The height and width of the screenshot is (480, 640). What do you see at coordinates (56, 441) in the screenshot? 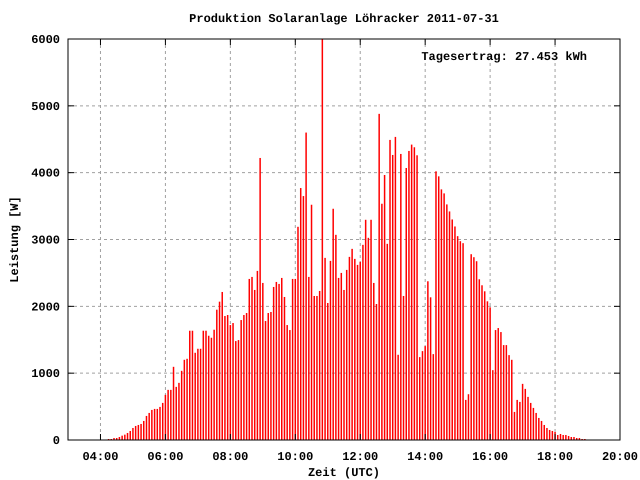
I see `y-tick-label: 0` at bounding box center [56, 441].